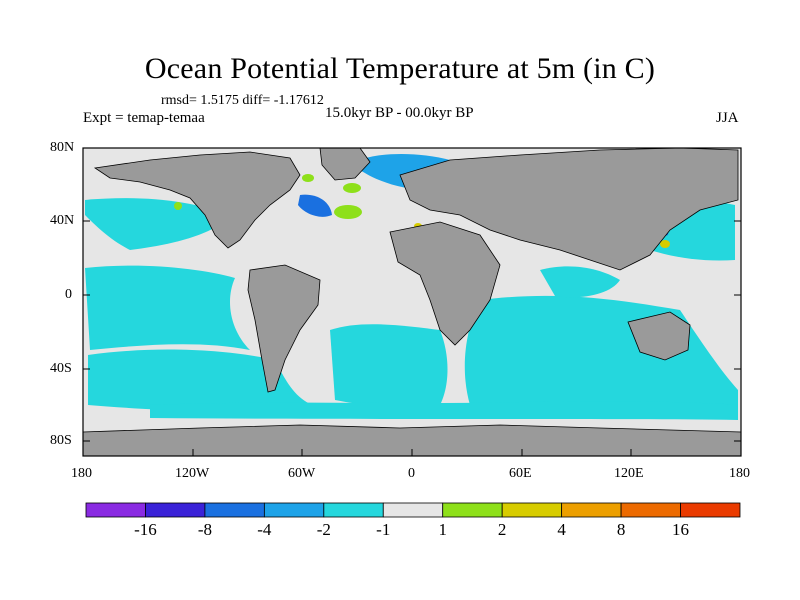  I want to click on eurasia, so click(569, 209).